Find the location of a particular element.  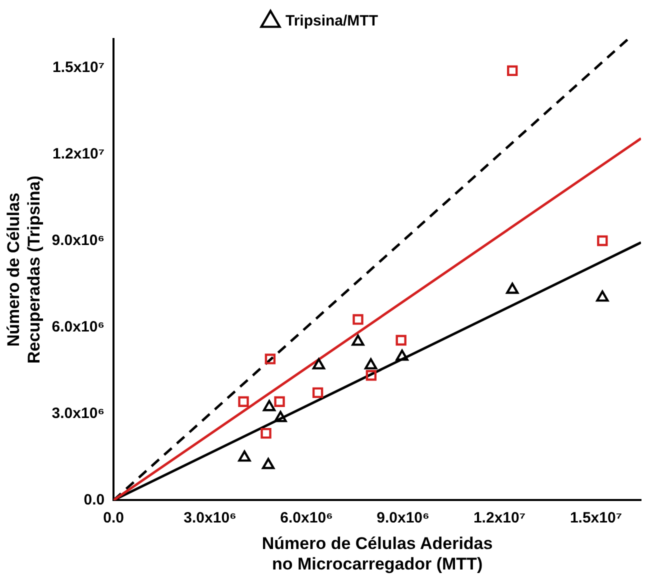

y-tick-label: 1.5x10⁷ is located at coordinates (78, 67).